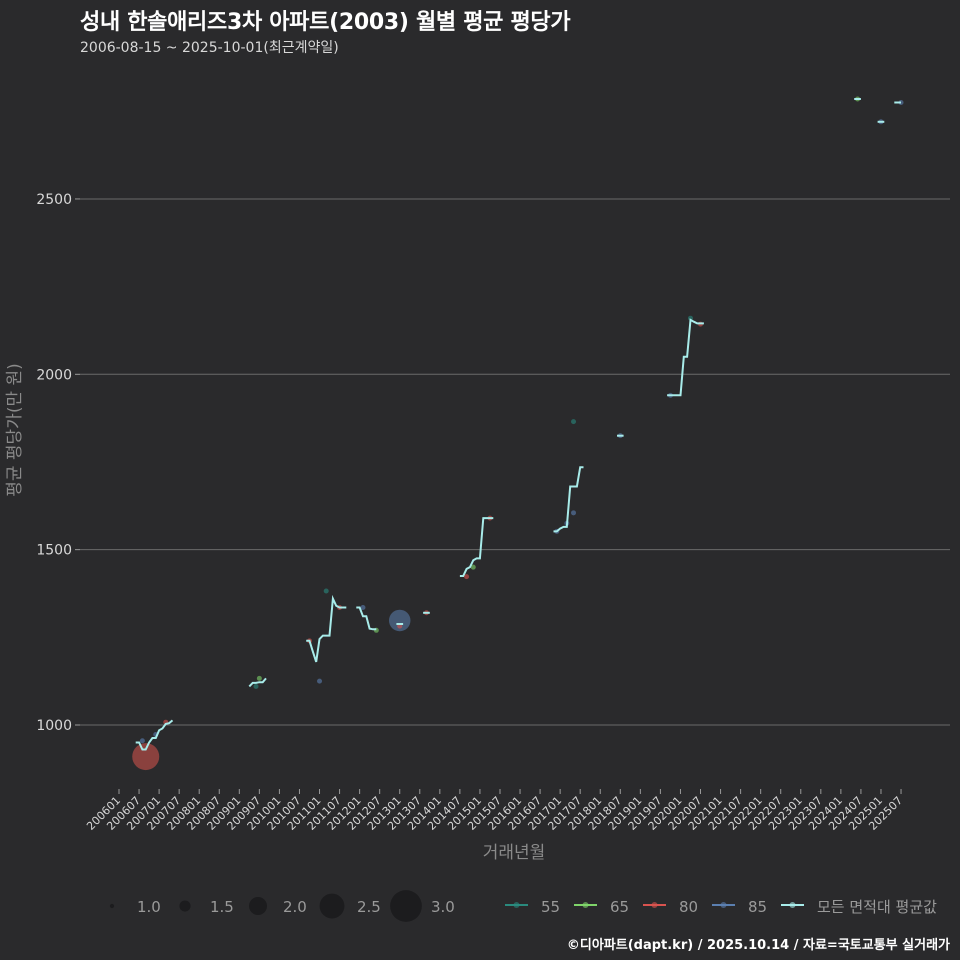 Image resolution: width=960 pixels, height=960 pixels. Describe the element at coordinates (222, 907) in the screenshot. I see `size-legend-label: 1.5` at that location.